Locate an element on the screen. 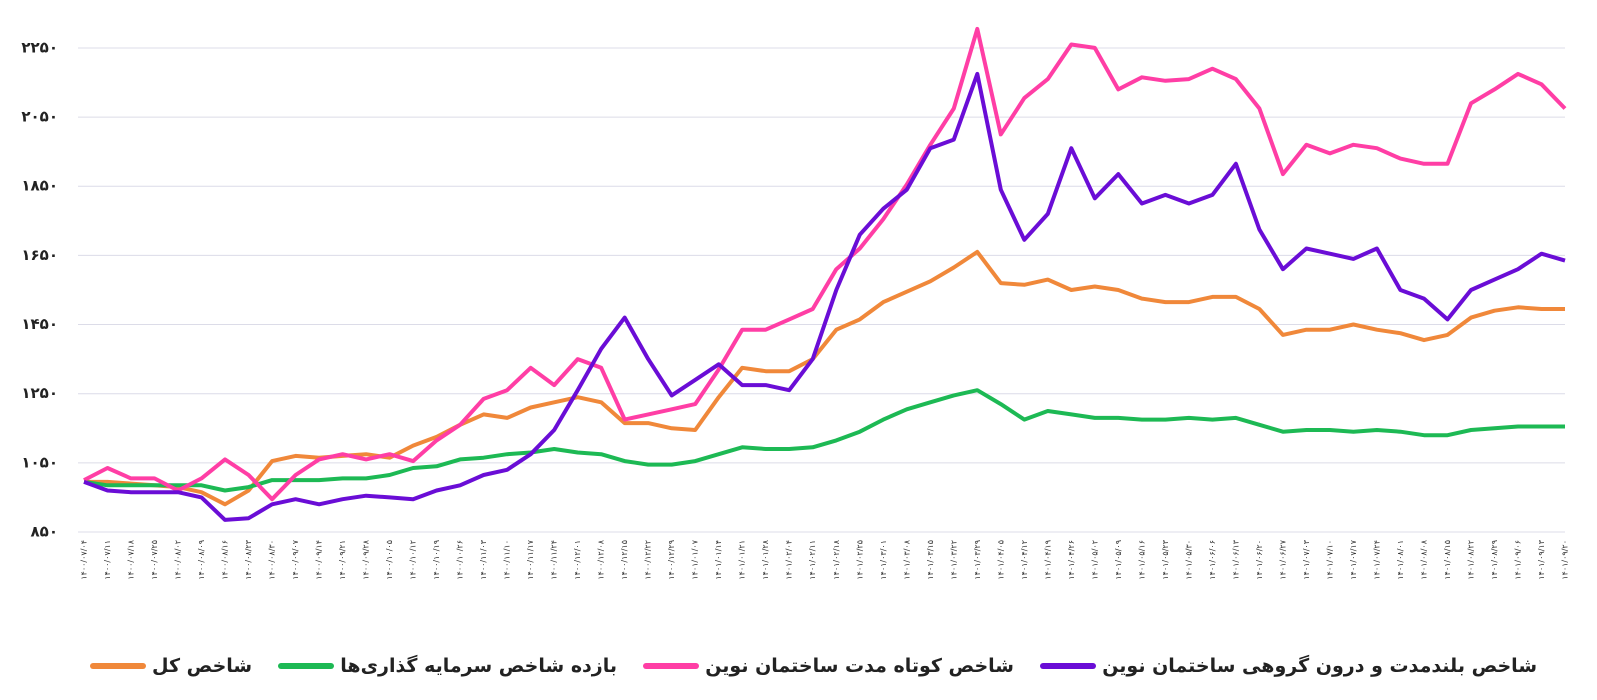 This screenshot has width=1597, height=700. x-tick-label: ۱۴۰۱/۰۱/۰۷ is located at coordinates (695, 559).